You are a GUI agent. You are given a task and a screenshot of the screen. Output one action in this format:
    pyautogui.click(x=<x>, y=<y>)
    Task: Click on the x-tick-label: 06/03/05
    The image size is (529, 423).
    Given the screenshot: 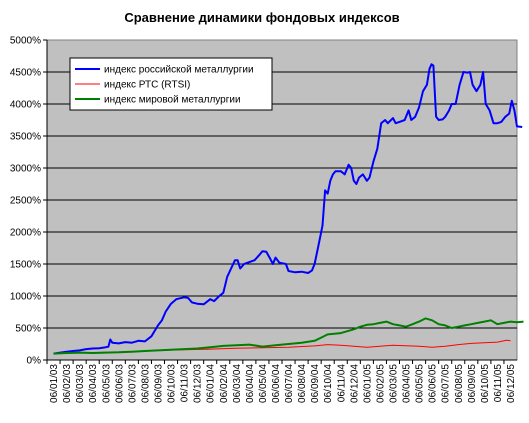 What is the action you would take?
    pyautogui.click(x=393, y=383)
    